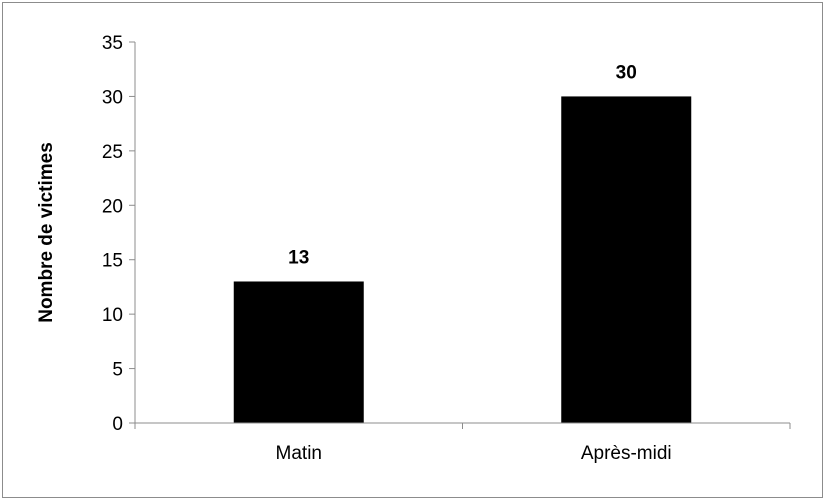  What do you see at coordinates (112, 206) in the screenshot?
I see `y-tick-label: 20` at bounding box center [112, 206].